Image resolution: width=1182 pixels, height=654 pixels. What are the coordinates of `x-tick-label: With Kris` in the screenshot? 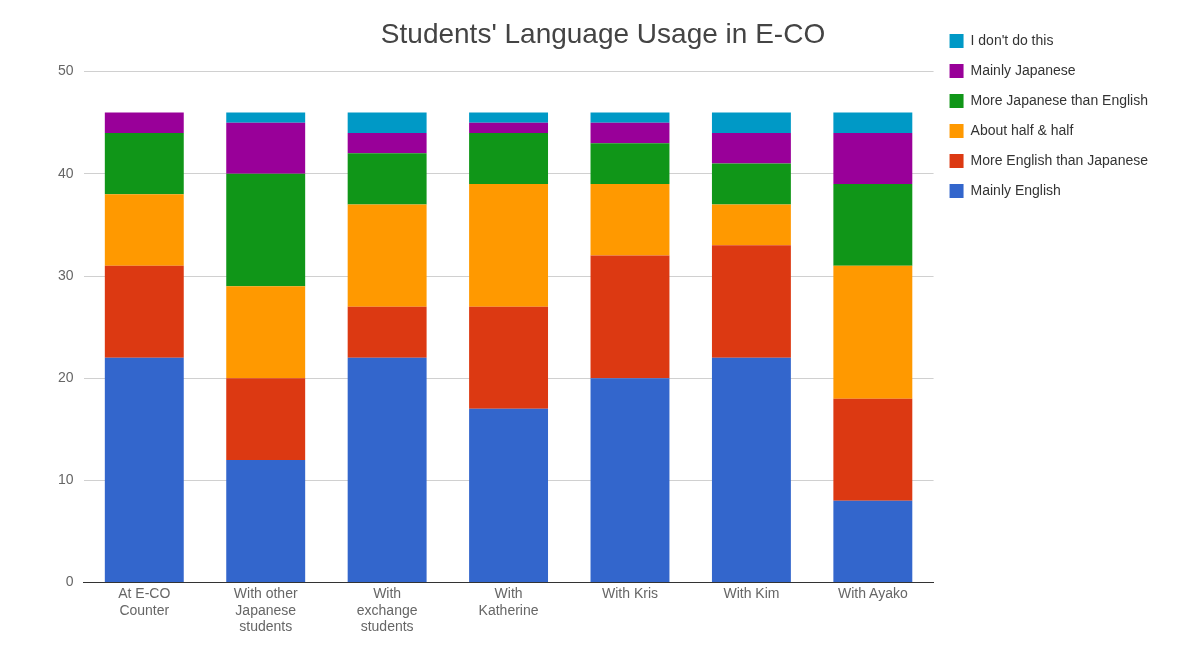 It's located at (629, 592).